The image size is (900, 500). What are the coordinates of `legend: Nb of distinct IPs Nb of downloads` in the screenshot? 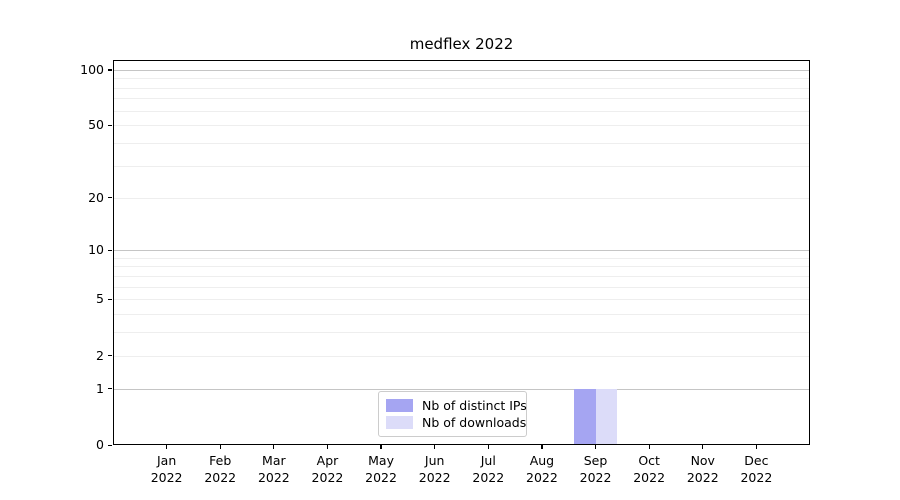 It's located at (452, 414).